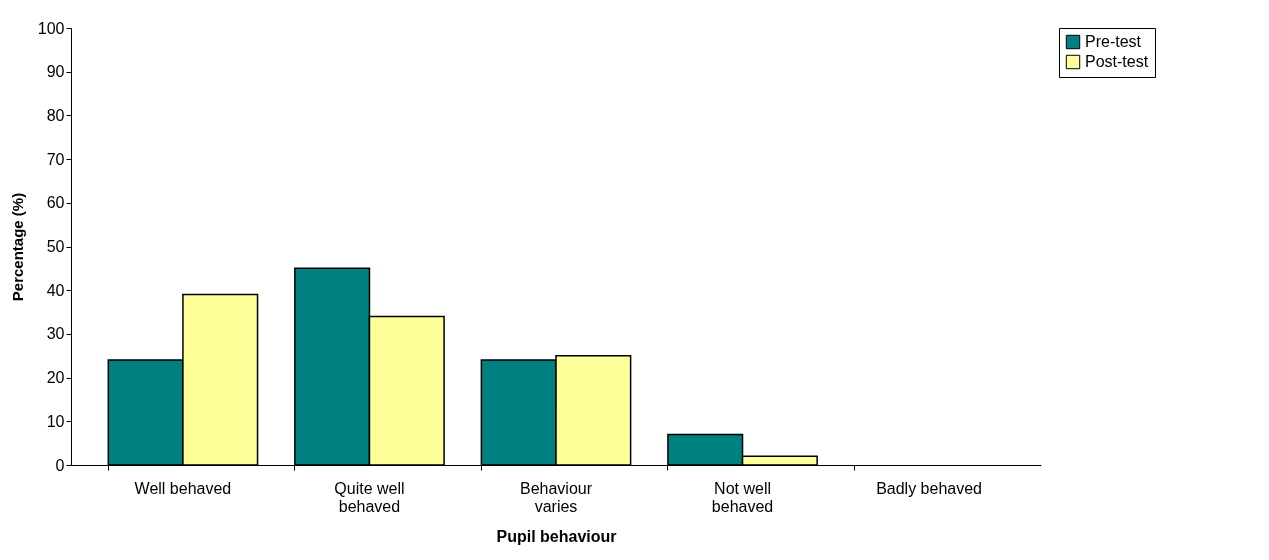 This screenshot has height=560, width=1269. I want to click on y-tick-label: 30, so click(55, 334).